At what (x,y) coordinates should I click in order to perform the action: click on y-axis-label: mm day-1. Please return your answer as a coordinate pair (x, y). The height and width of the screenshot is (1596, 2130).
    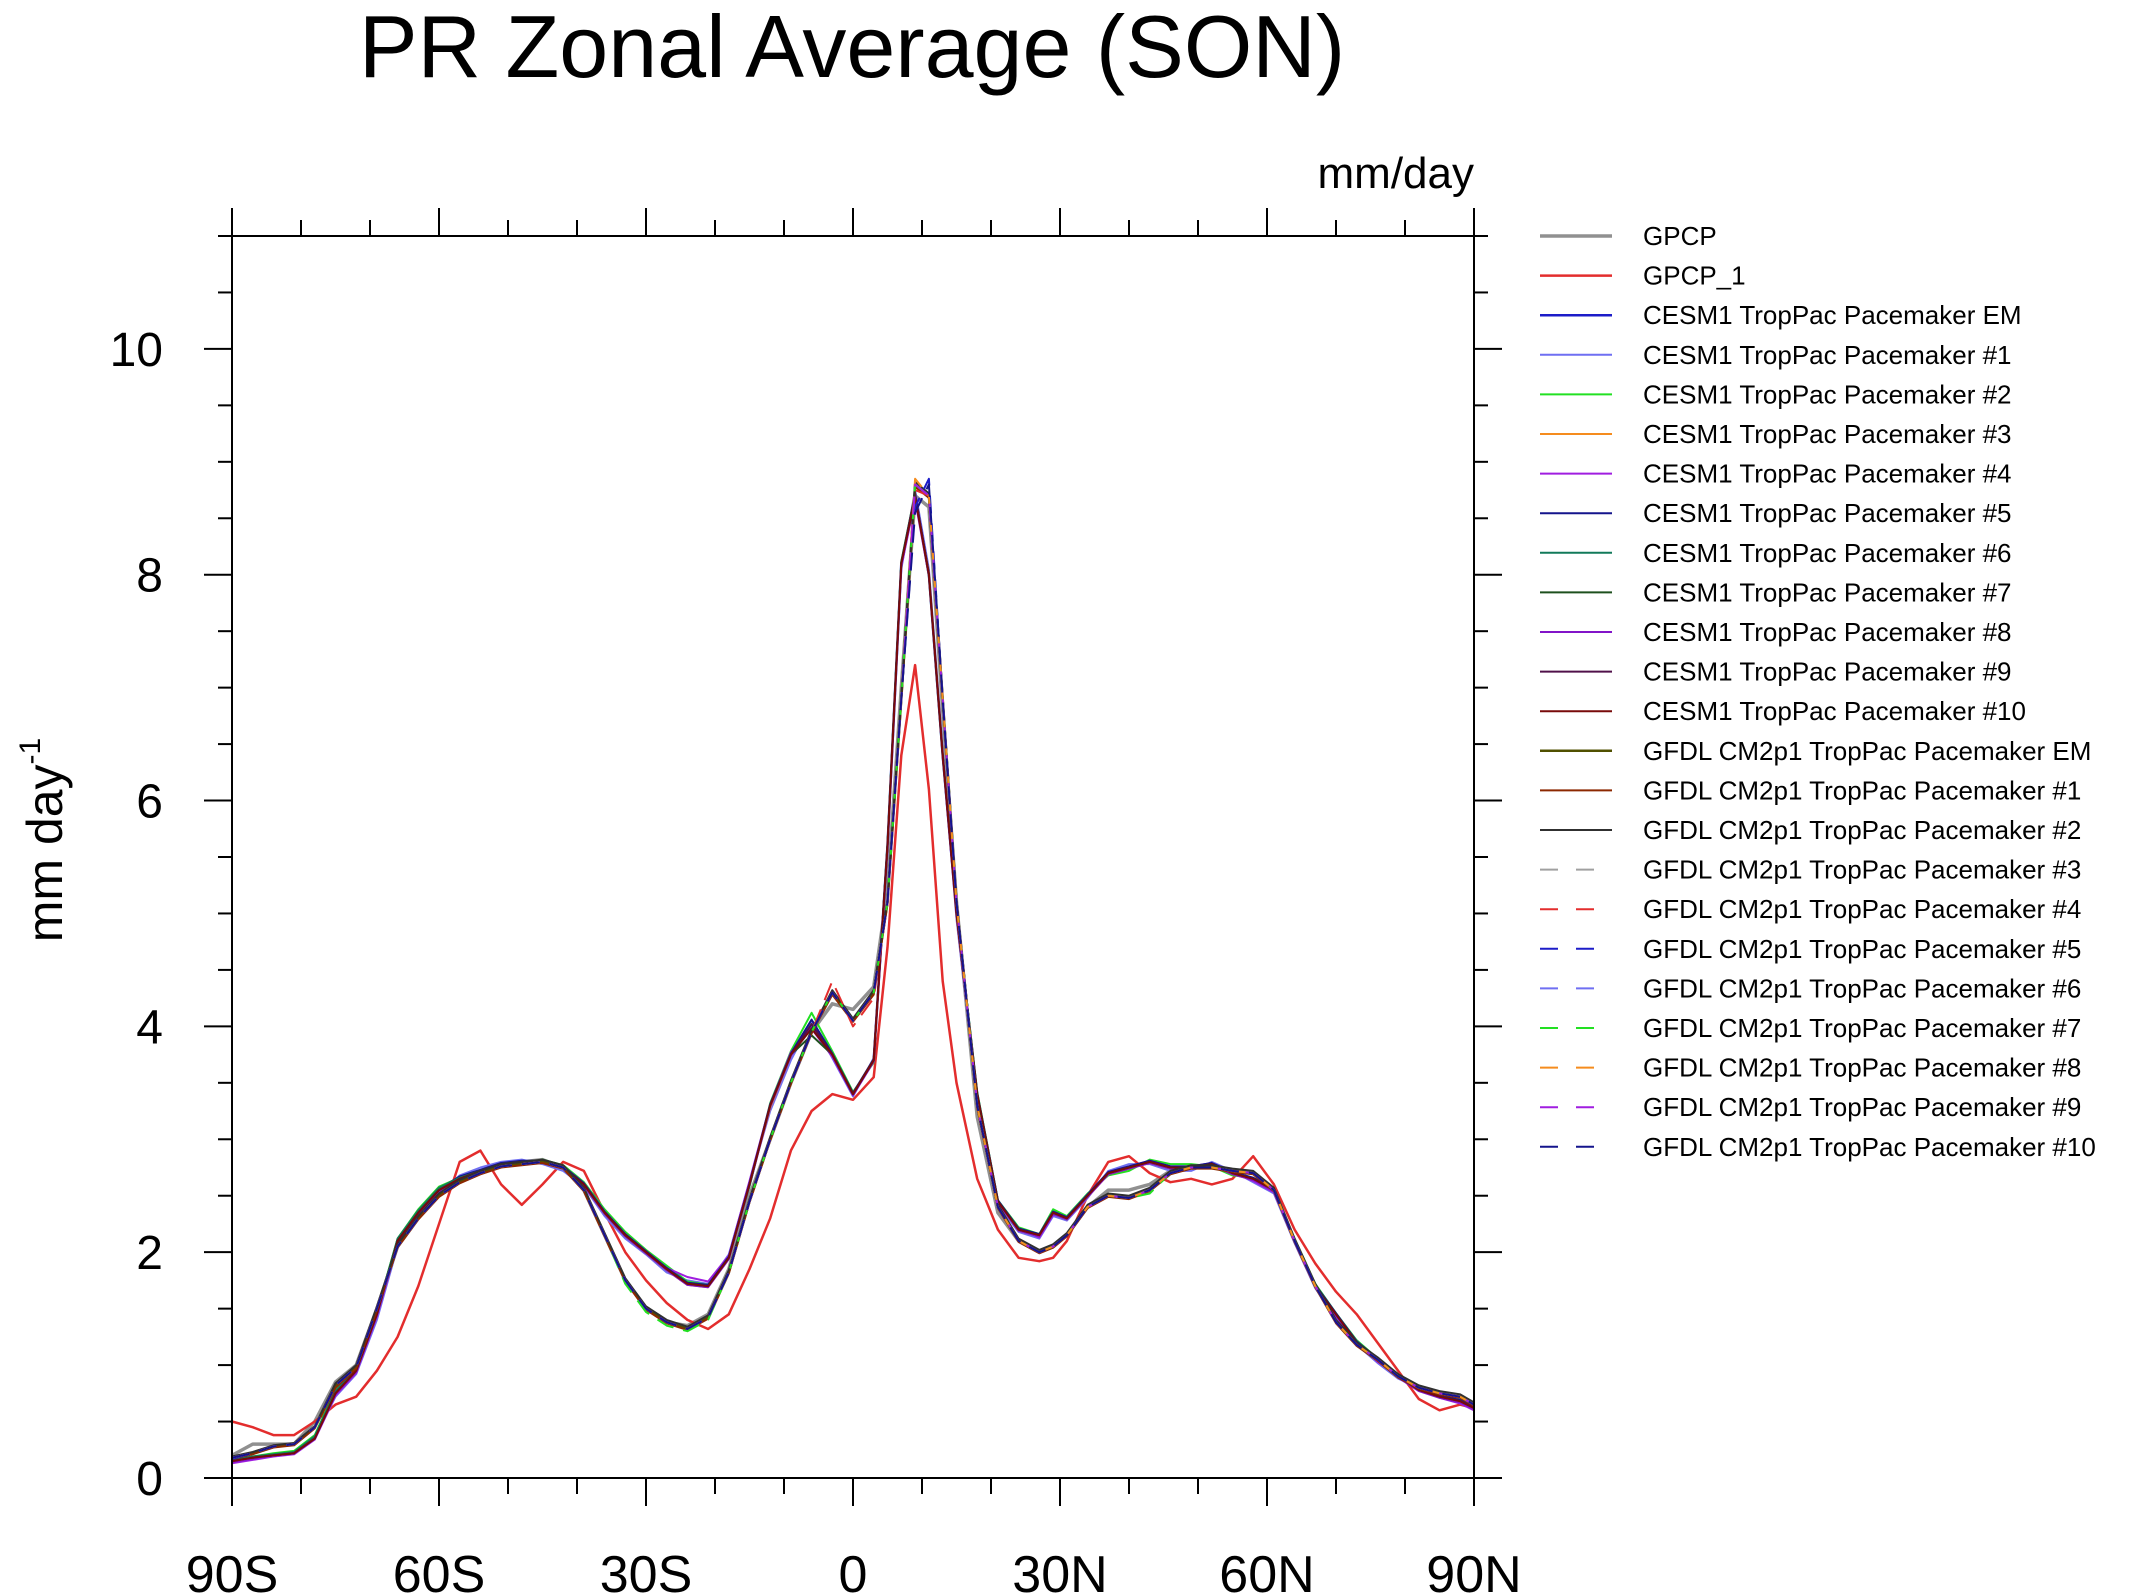
    Looking at the image, I should click on (43, 840).